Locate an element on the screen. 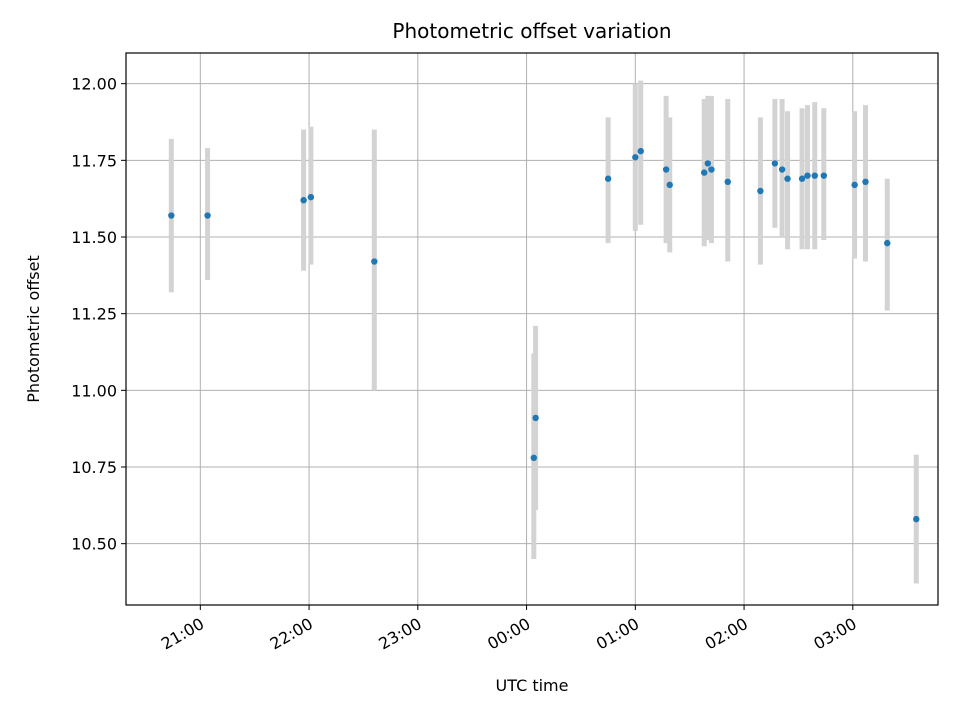  chart-title: Photometric offset variation is located at coordinates (531, 31).